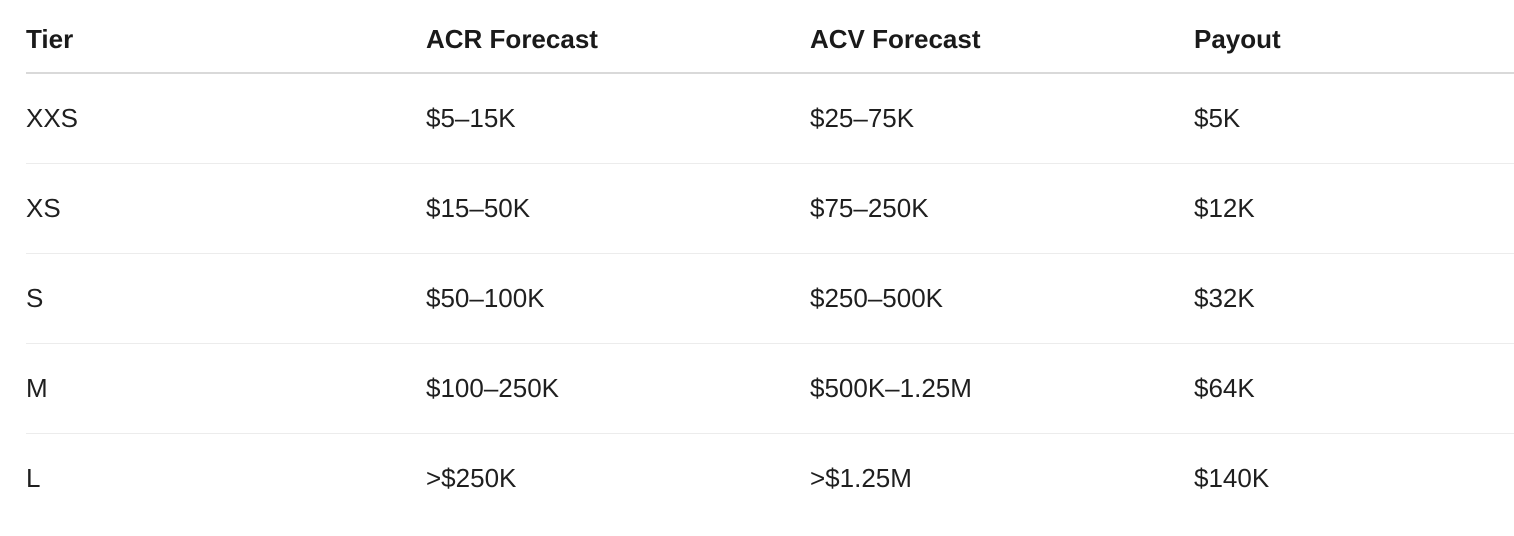 The image size is (1514, 536). Describe the element at coordinates (226, 37) in the screenshot. I see `column-header-tier: Tier` at that location.